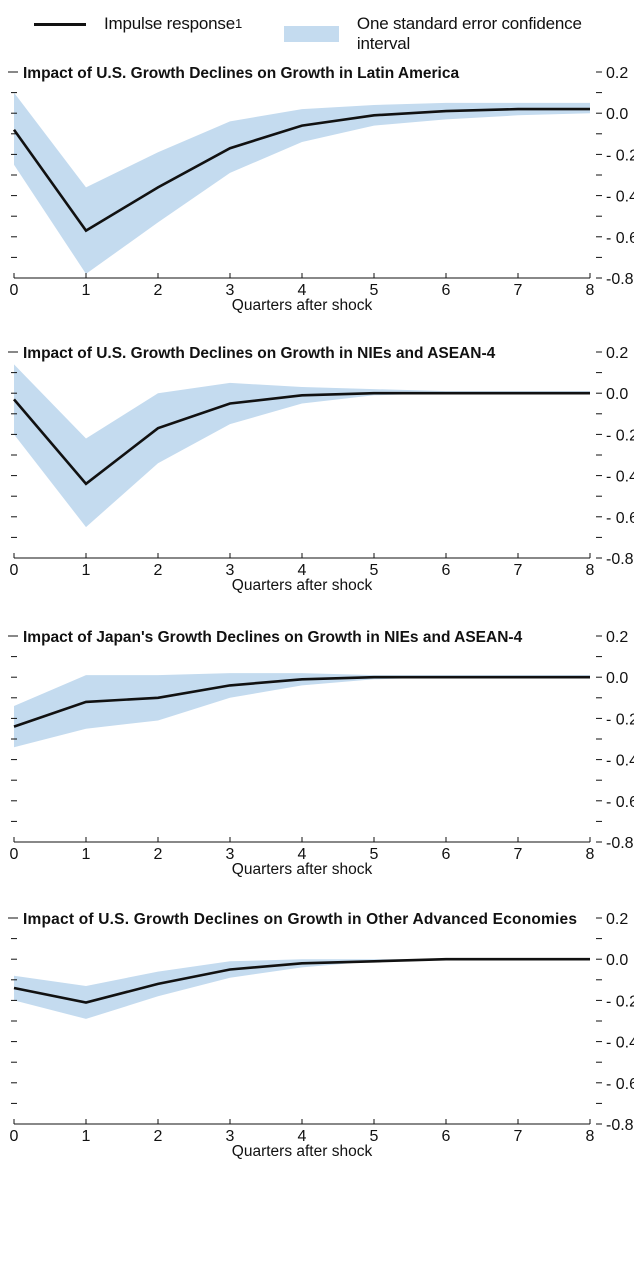 Image resolution: width=634 pixels, height=1272 pixels. I want to click on legend-band-swatch, so click(311, 34).